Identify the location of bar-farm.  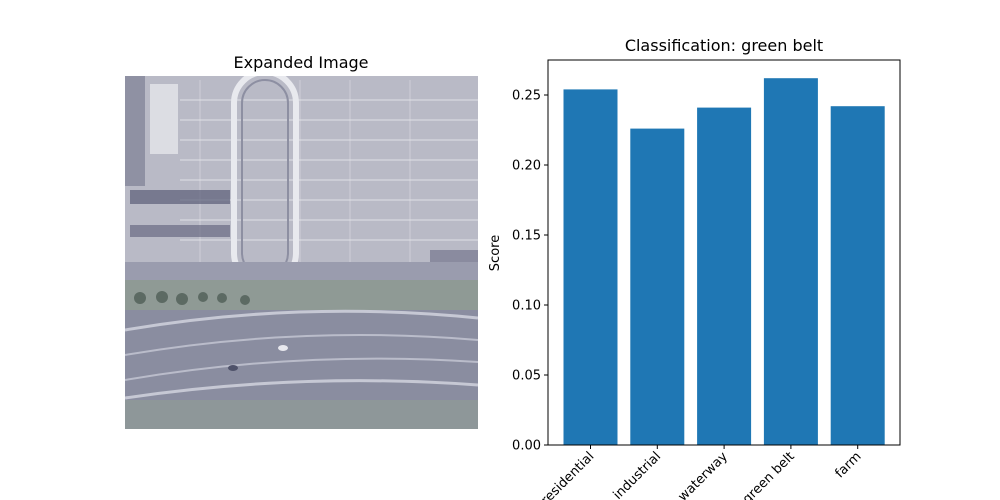
(857, 275).